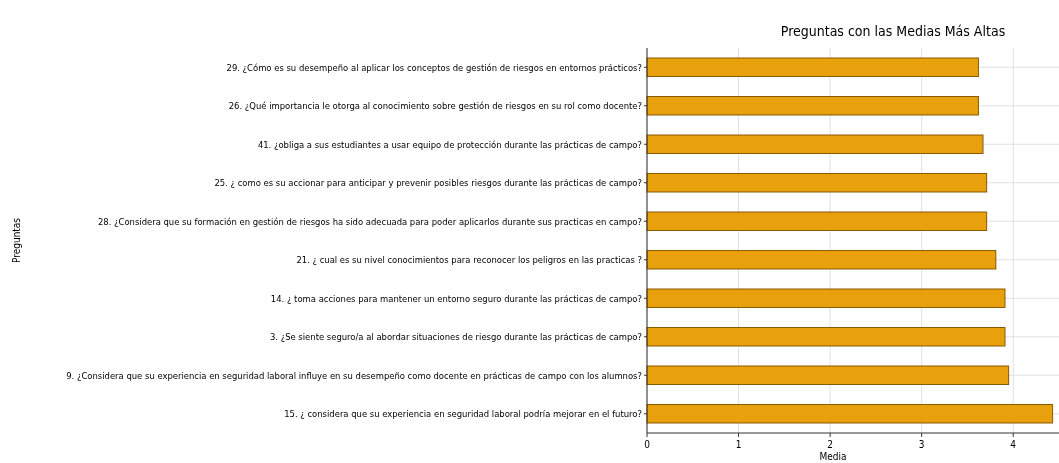 The width and height of the screenshot is (1059, 463). I want to click on x-axis-title: Media, so click(833, 456).